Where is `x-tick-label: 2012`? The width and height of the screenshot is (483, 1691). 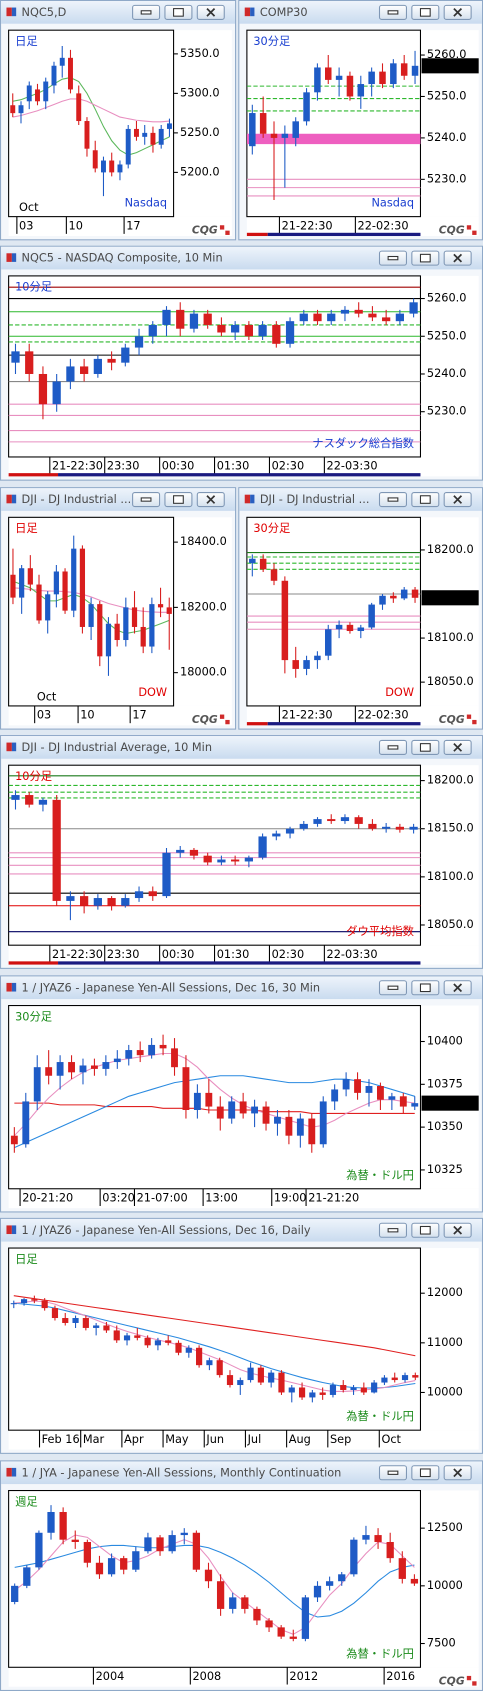
x-tick-label: 2012 is located at coordinates (303, 1676).